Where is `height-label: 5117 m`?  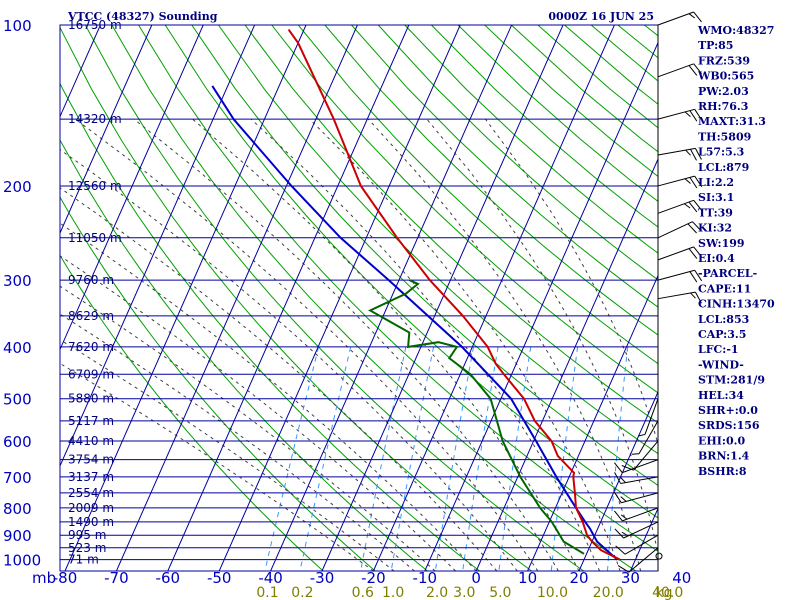
height-label: 5117 m is located at coordinates (91, 421).